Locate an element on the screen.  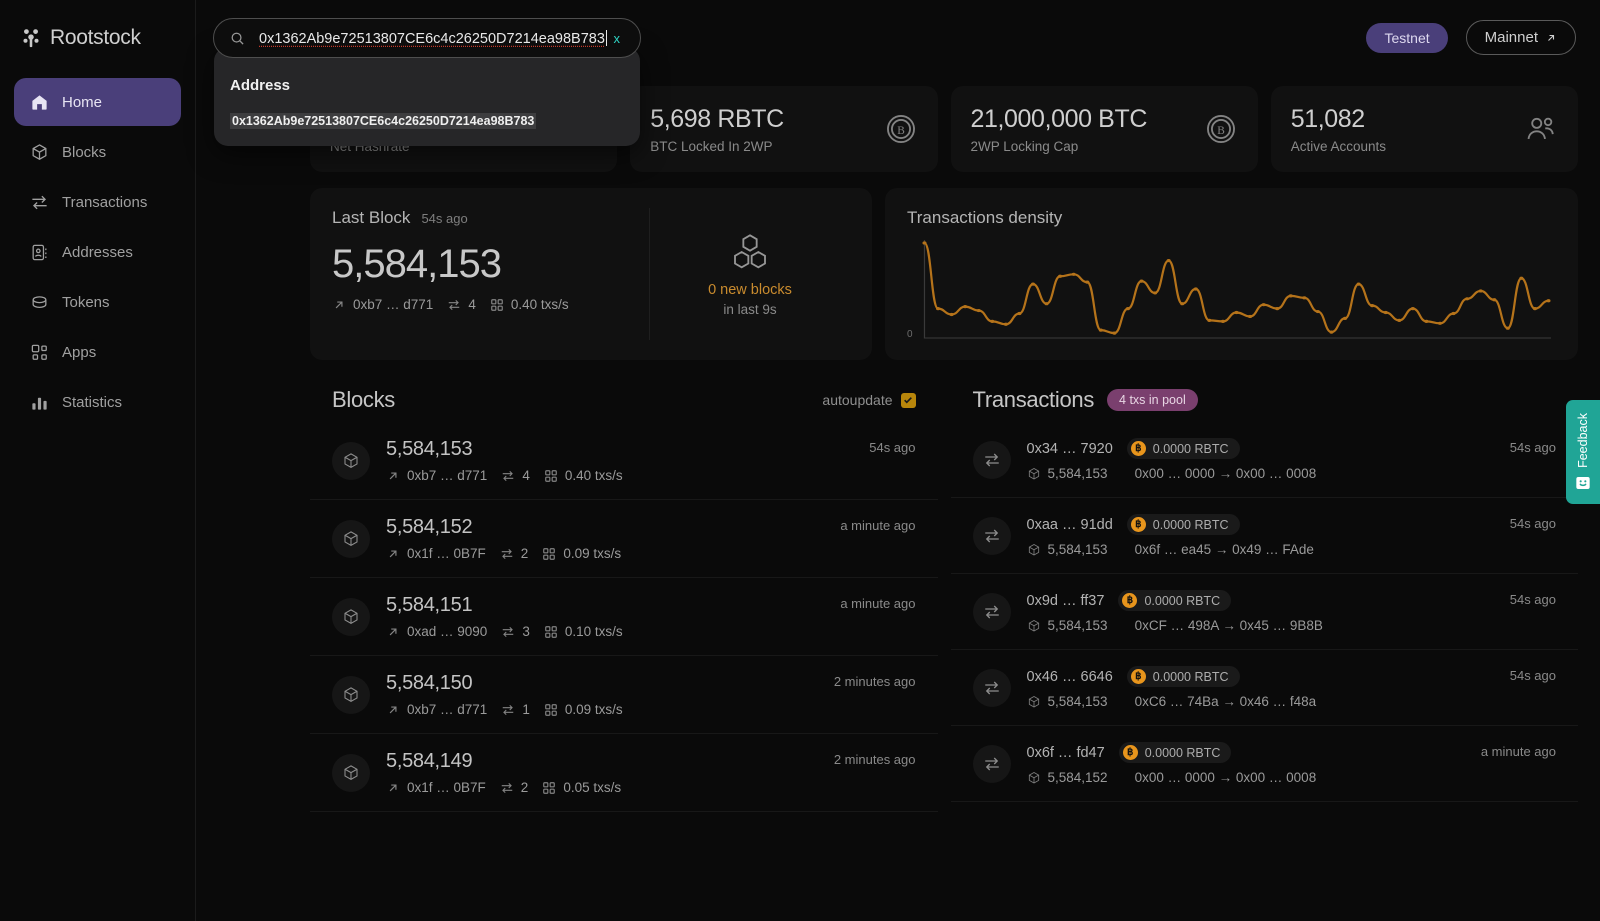
rootstock-logo-icon is located at coordinates (31, 38).